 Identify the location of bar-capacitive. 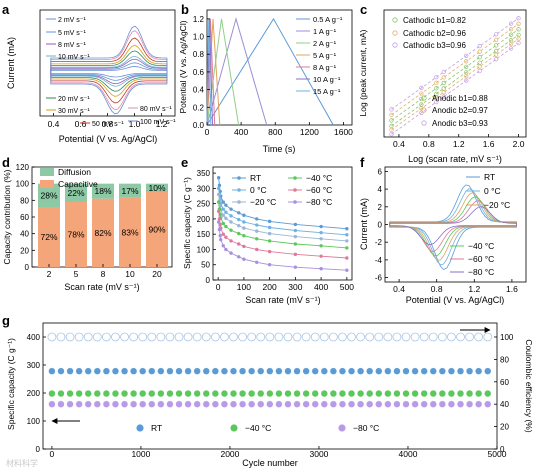
(157, 229).